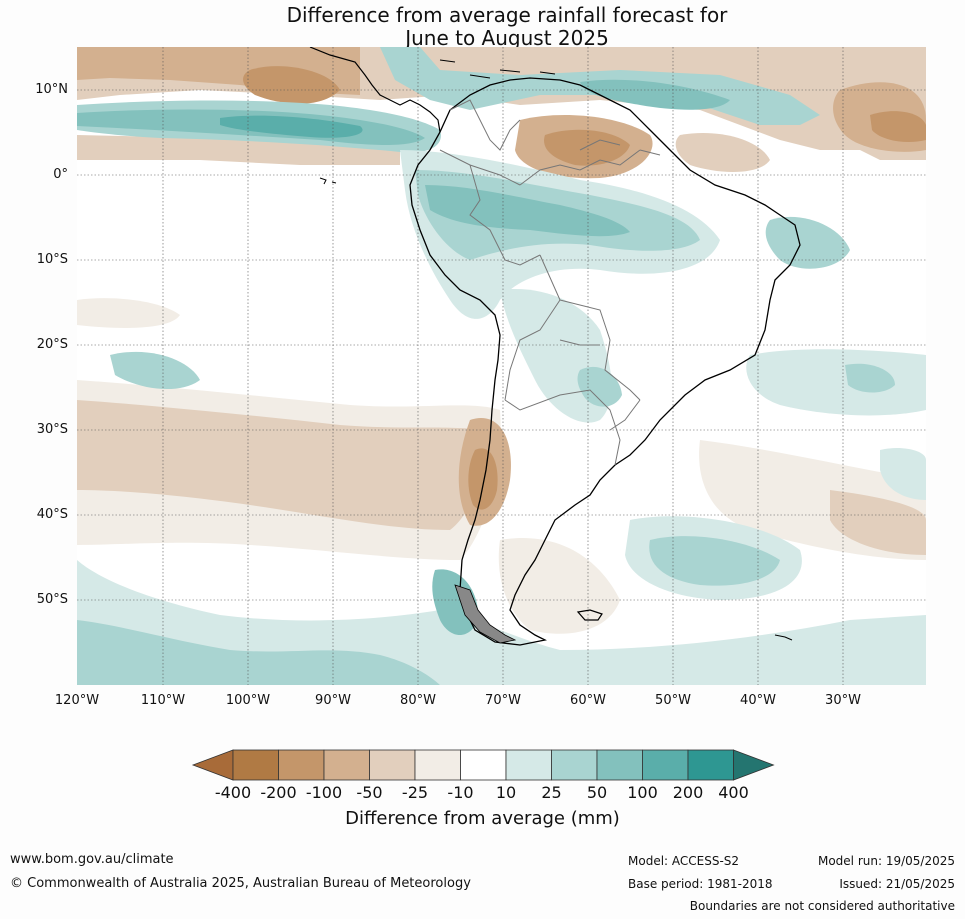 The image size is (965, 919). I want to click on colorbar-tick-label: -25, so click(415, 792).